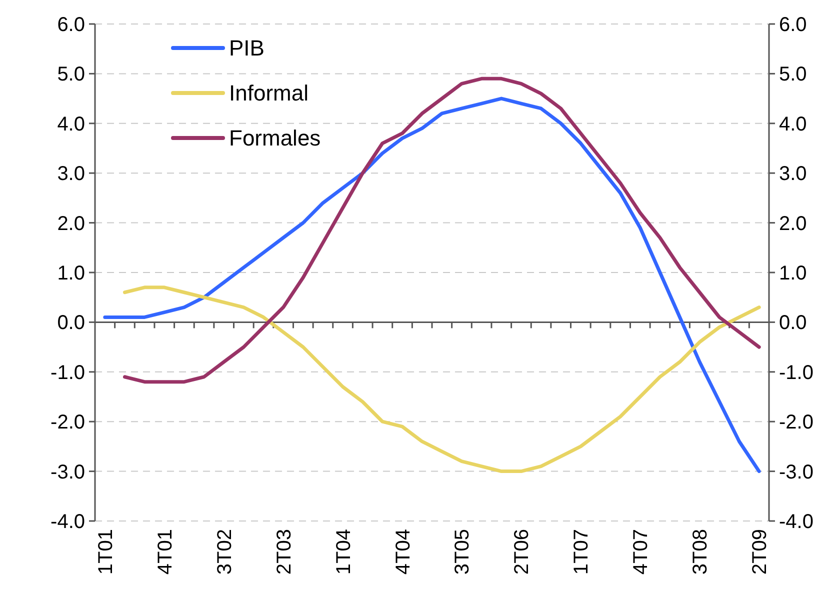 This screenshot has width=837, height=600. What do you see at coordinates (284, 552) in the screenshot?
I see `x-tick-label: 2T03` at bounding box center [284, 552].